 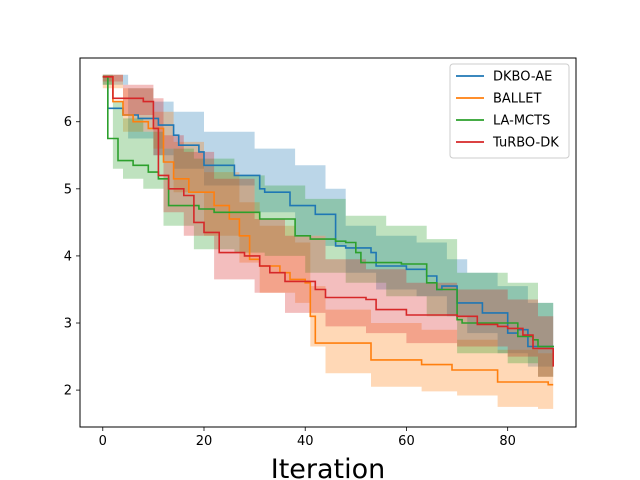 I want to click on x-axis-title: Iteration, so click(x=328, y=467).